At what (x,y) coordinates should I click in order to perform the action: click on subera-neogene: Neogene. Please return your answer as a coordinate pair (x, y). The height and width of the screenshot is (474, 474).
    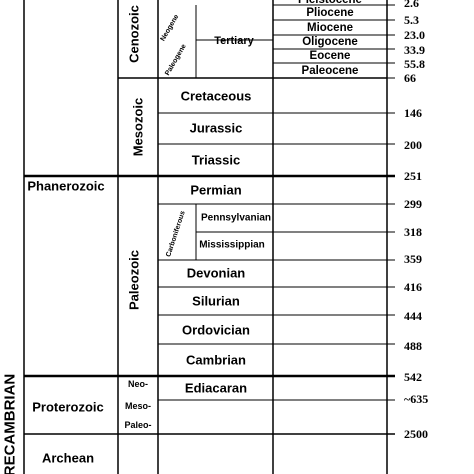
    Looking at the image, I should click on (170, 27).